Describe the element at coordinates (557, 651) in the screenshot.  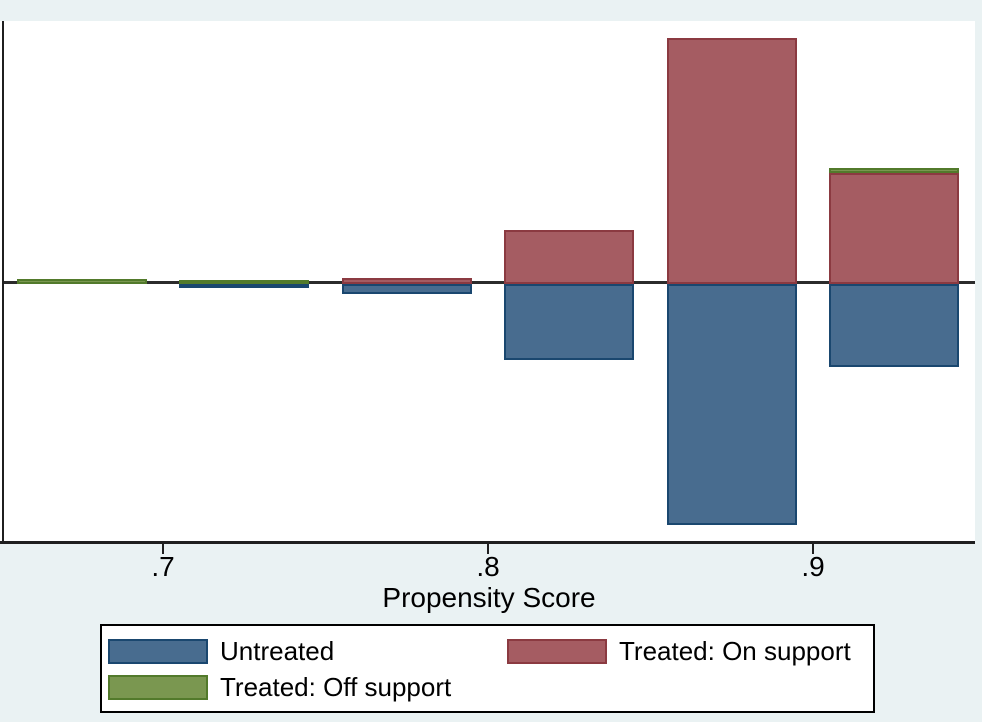
I see `treated-on-support-swatch` at that location.